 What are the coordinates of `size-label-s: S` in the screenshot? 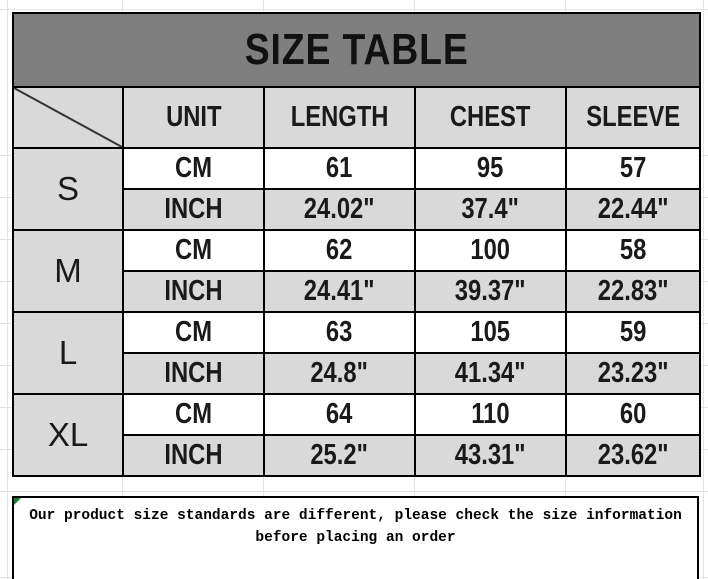 It's located at (68, 189).